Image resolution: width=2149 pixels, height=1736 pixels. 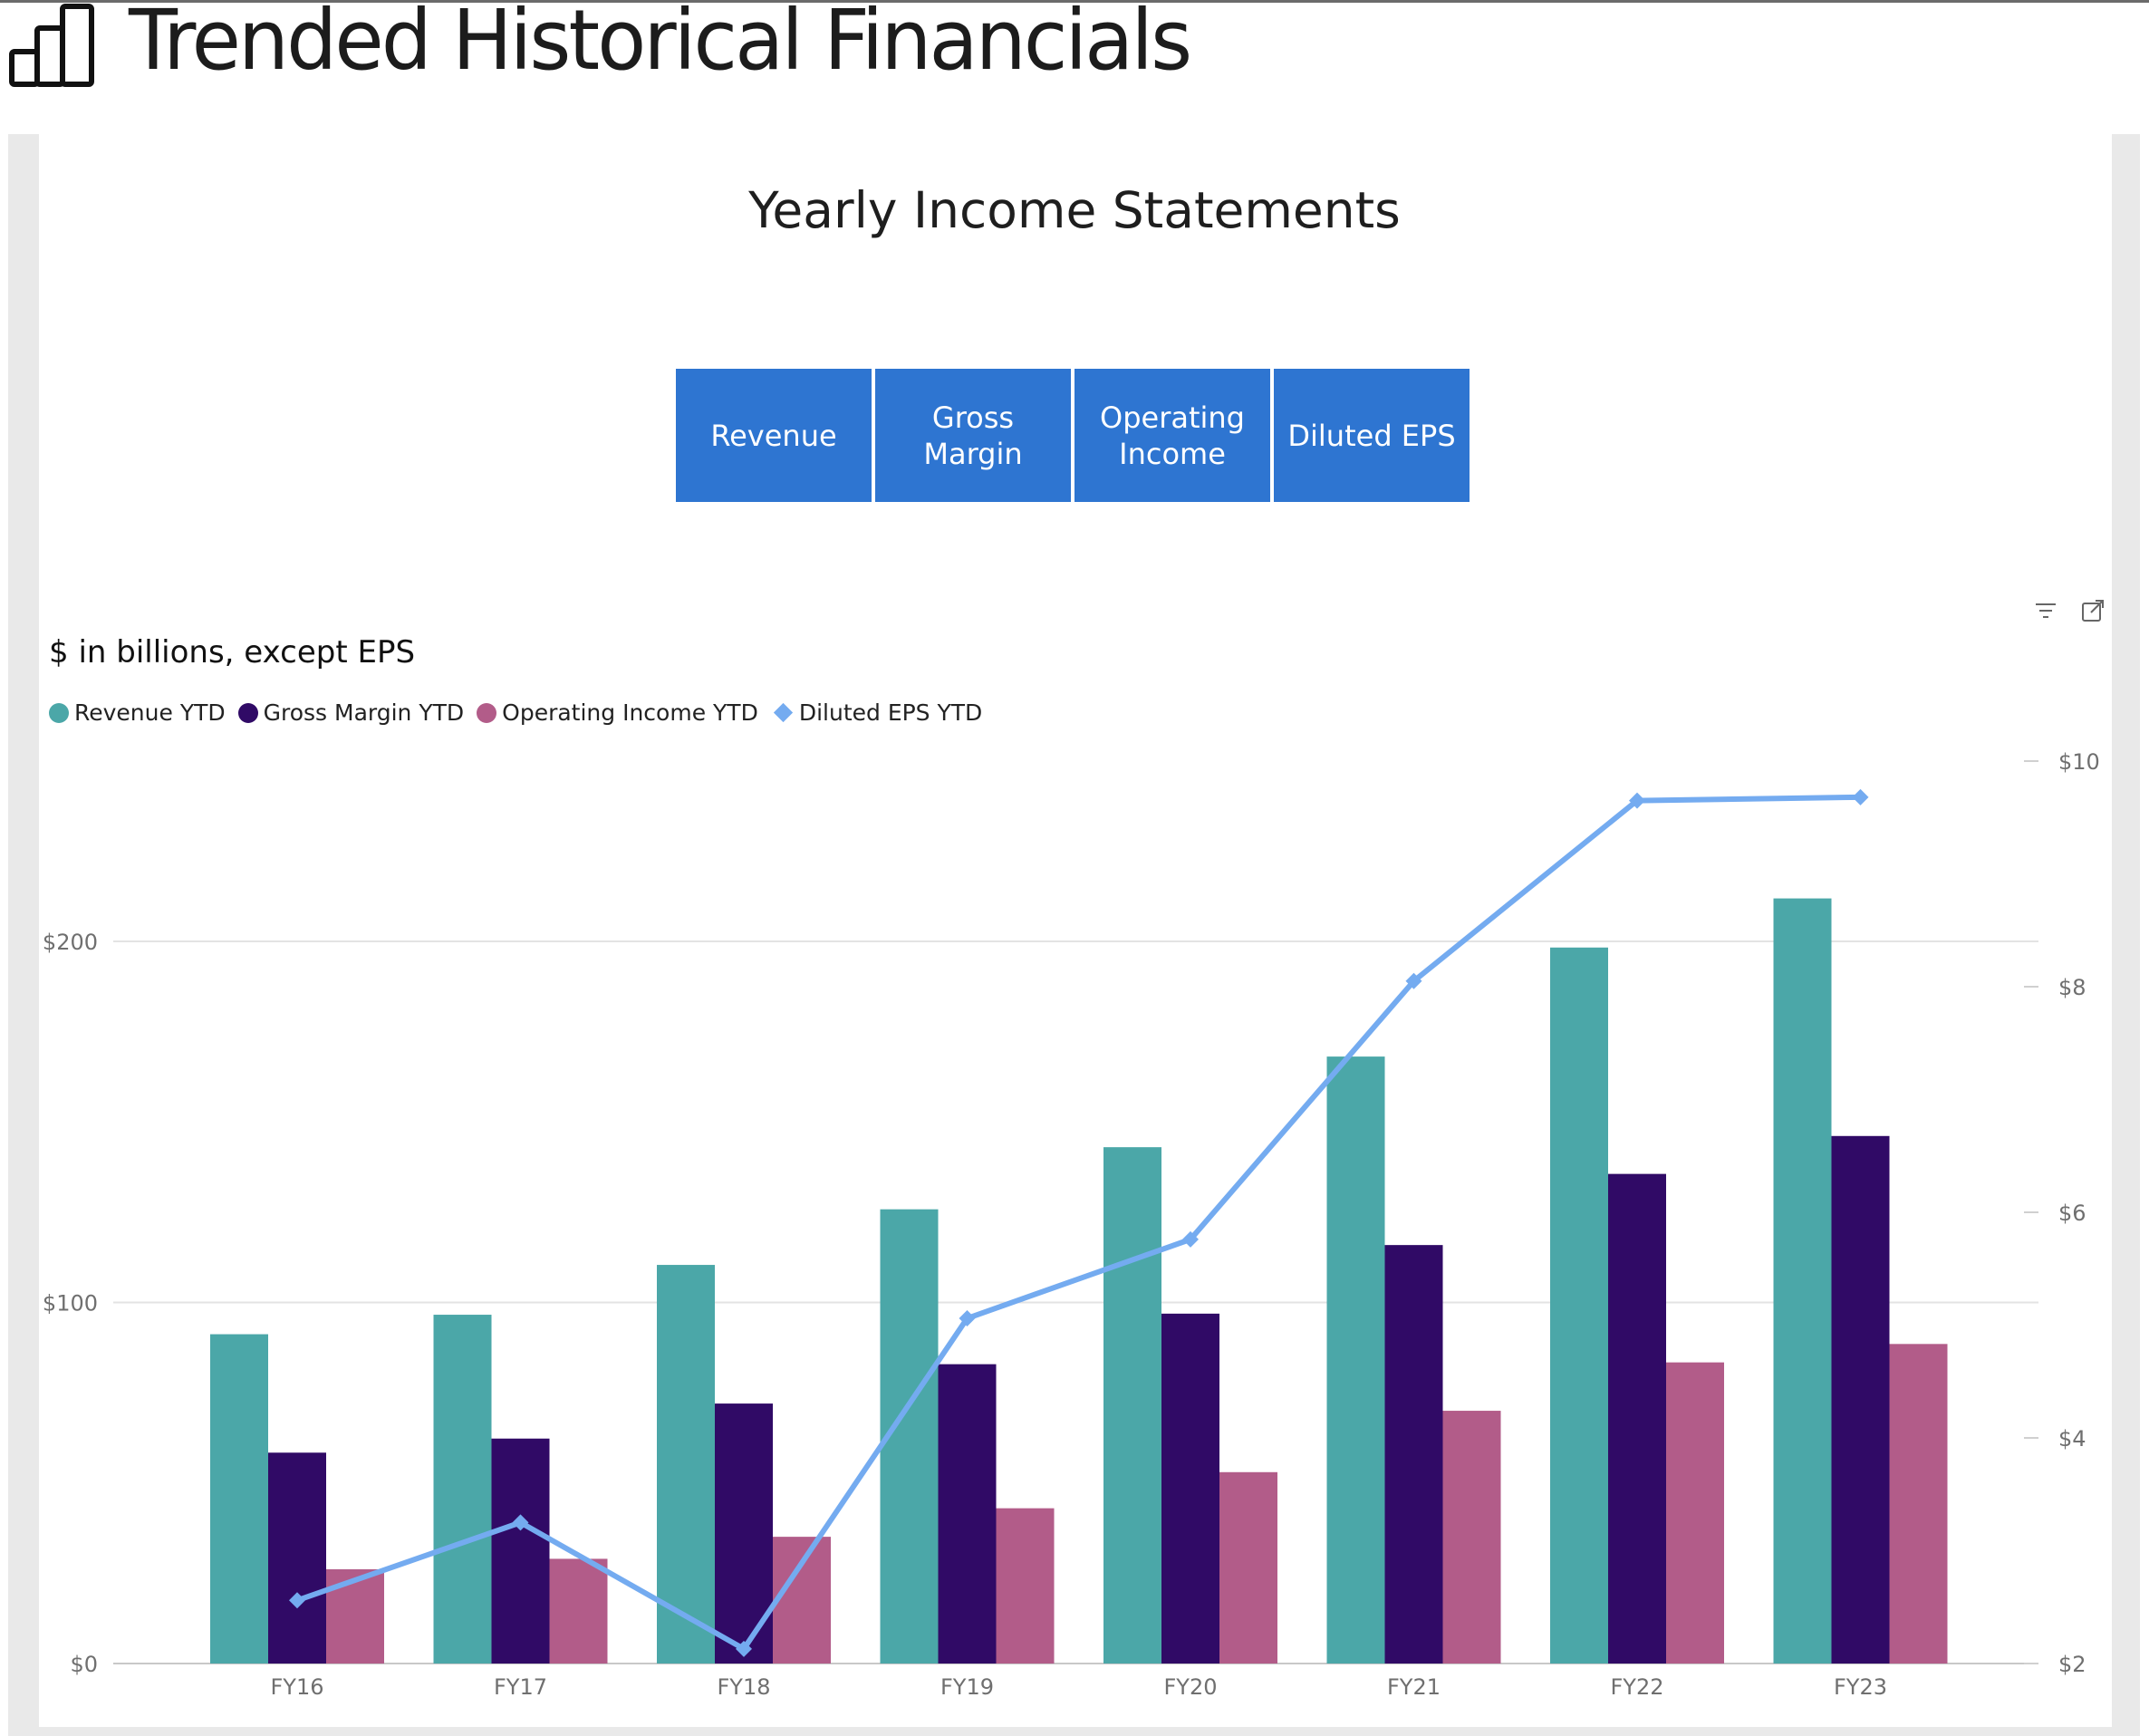 I want to click on legend-label-operating-income: Operating Income YTD, so click(x=630, y=712).